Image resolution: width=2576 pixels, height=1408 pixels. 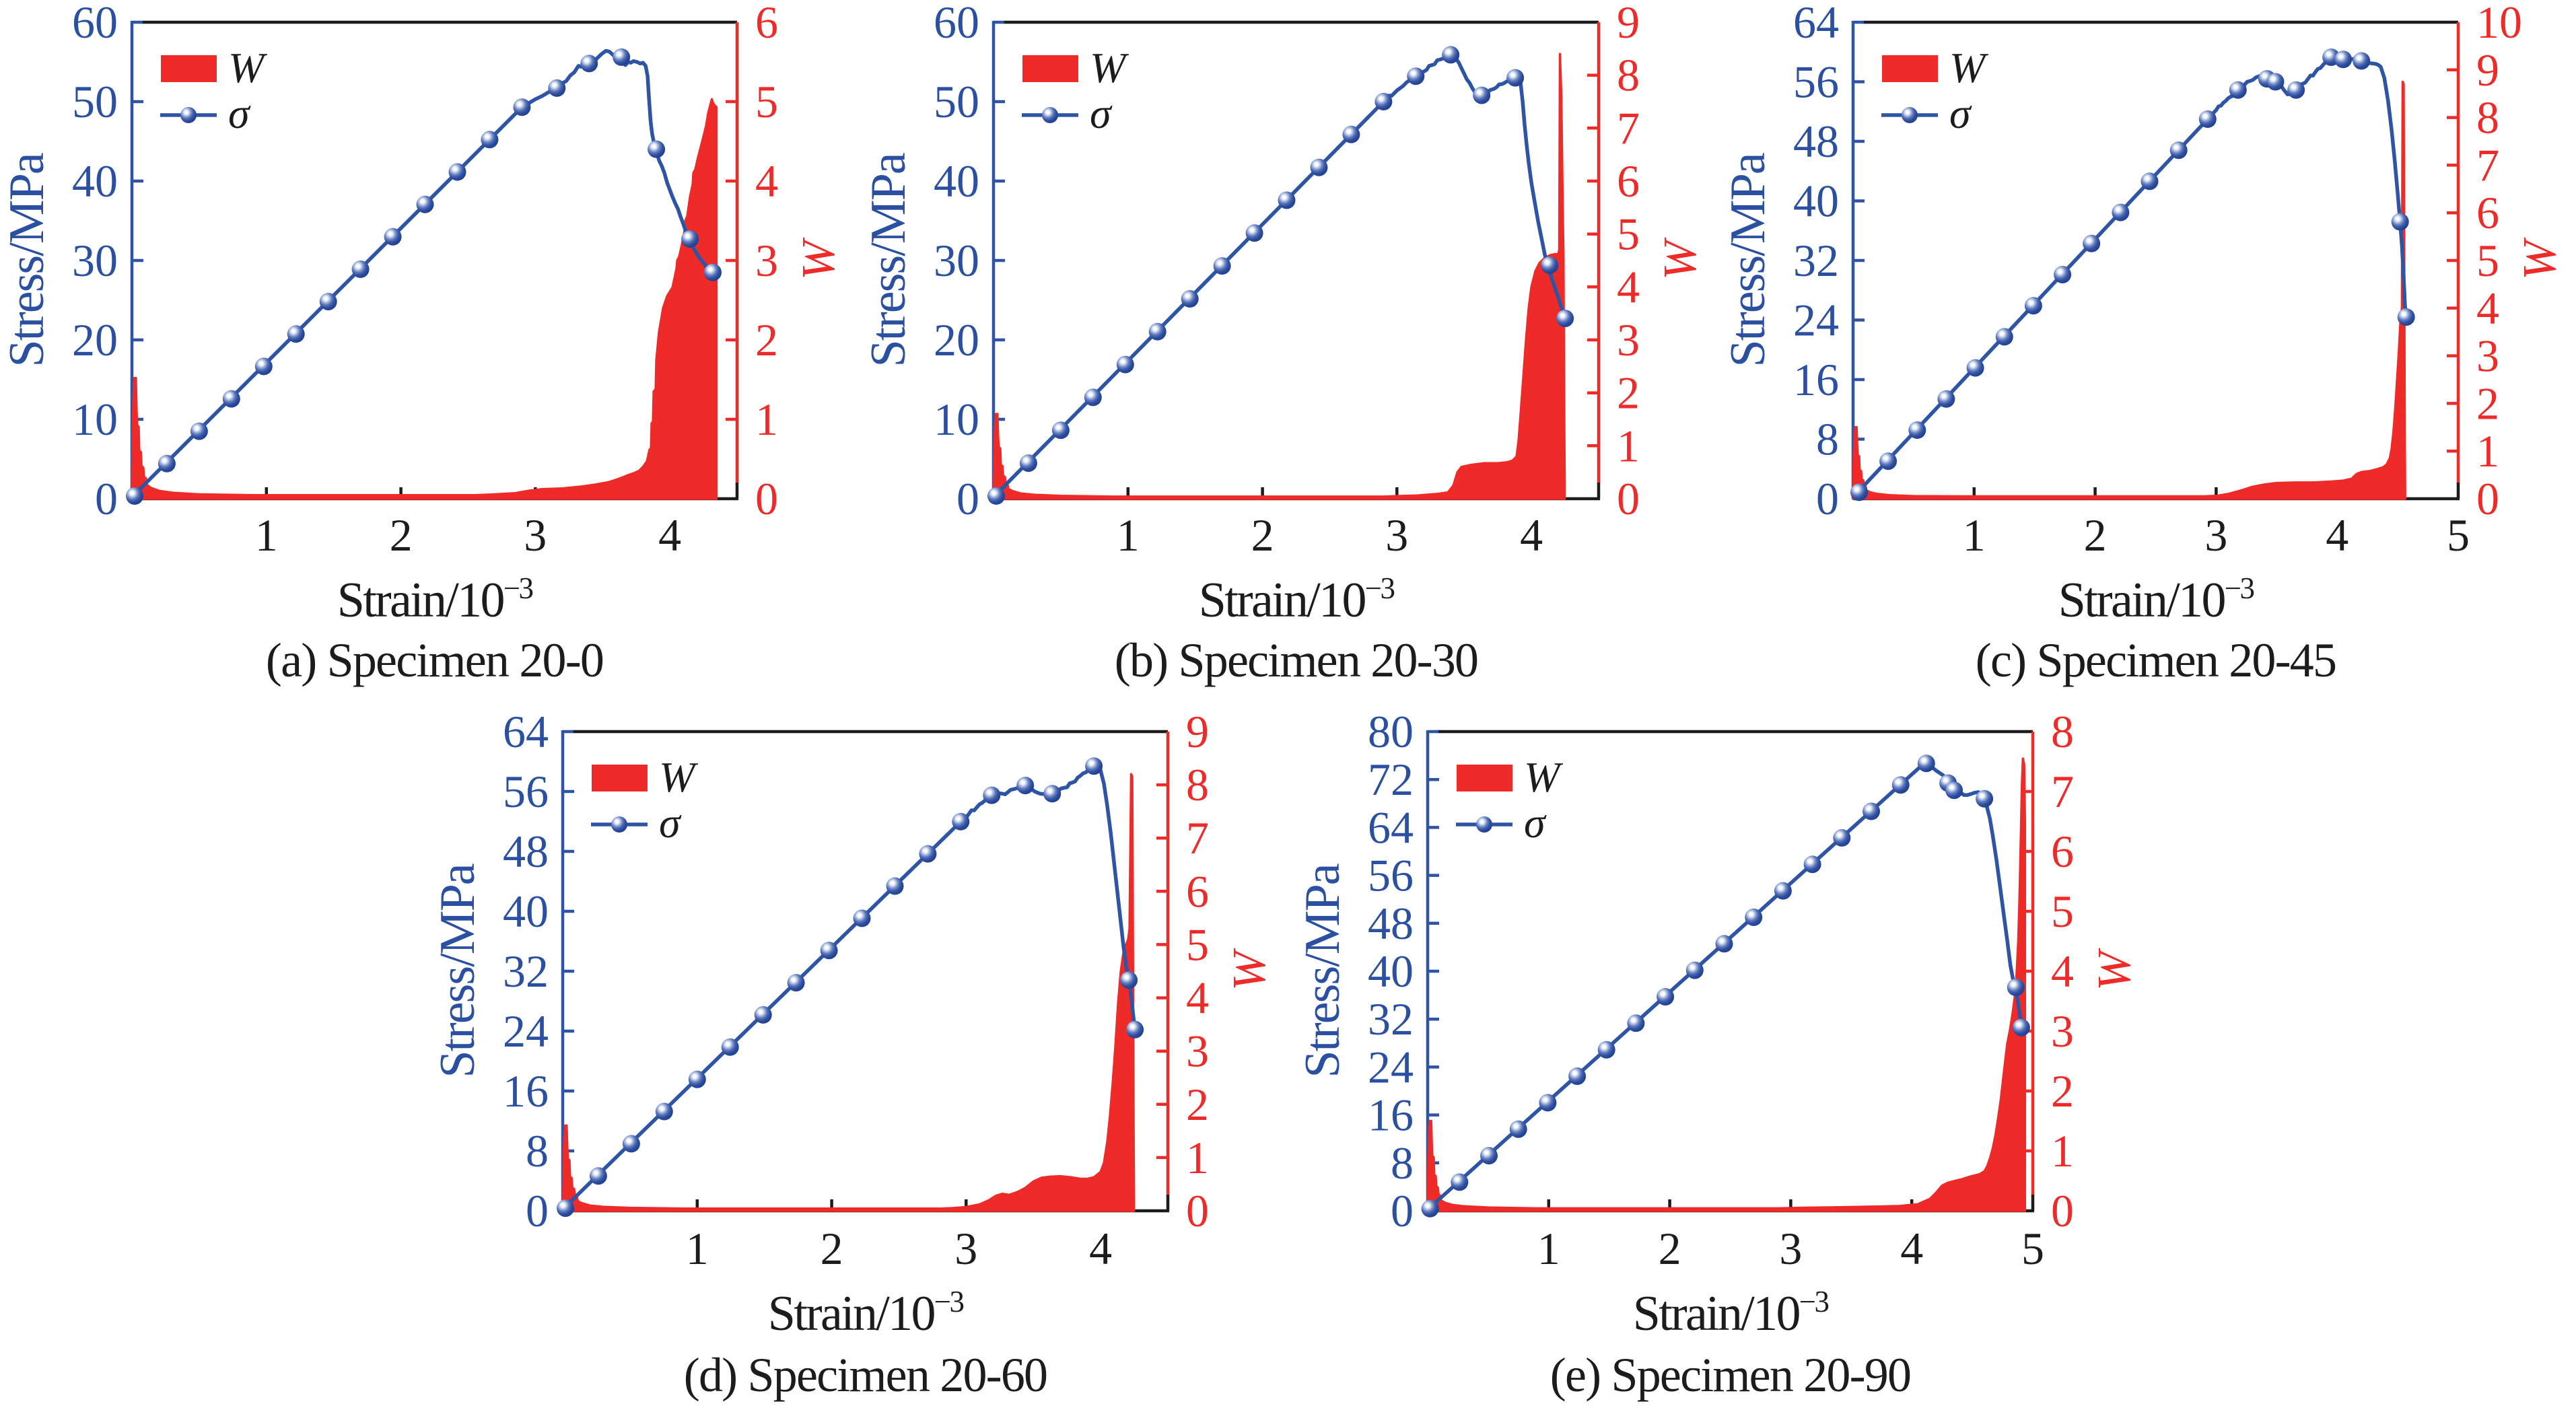 I want to click on svg-text: (c) Specimen 20-45, so click(x=2156, y=660).